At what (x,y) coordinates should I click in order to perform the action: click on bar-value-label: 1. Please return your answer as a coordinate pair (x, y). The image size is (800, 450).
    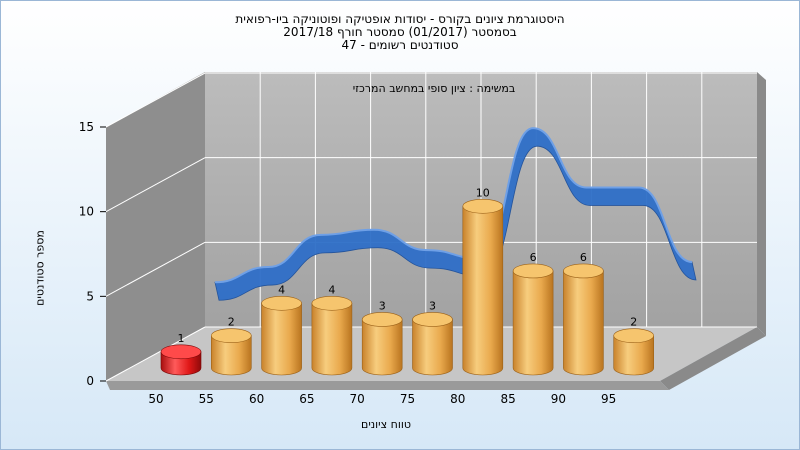
    Looking at the image, I should click on (181, 338).